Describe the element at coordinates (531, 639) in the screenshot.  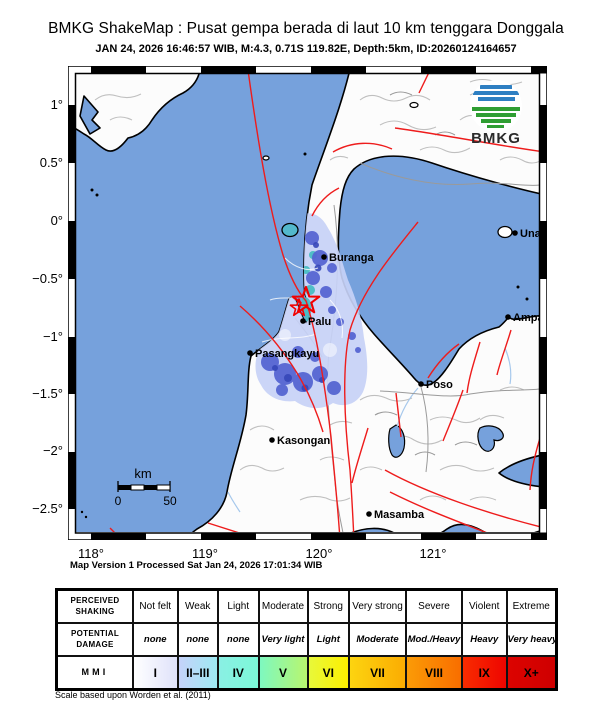
I see `legend-damage-cell: Very heavy` at that location.